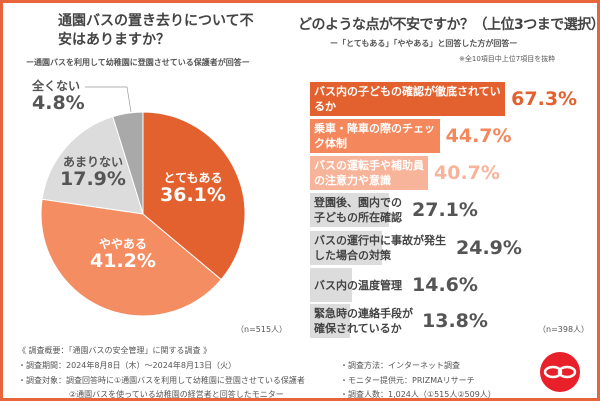 This screenshot has width=600, height=401. What do you see at coordinates (449, 25) in the screenshot?
I see `bar-title: どのような点が不安ですか？（上位3つまで選択）` at bounding box center [449, 25].